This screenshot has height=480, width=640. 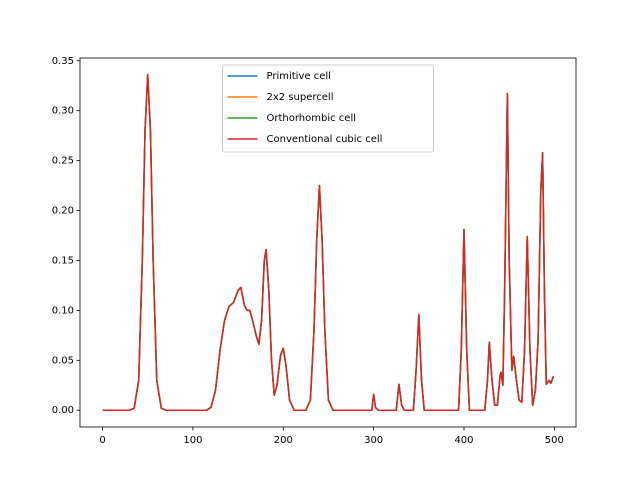 What do you see at coordinates (63, 111) in the screenshot?
I see `y-tick-label: 0.30` at bounding box center [63, 111].